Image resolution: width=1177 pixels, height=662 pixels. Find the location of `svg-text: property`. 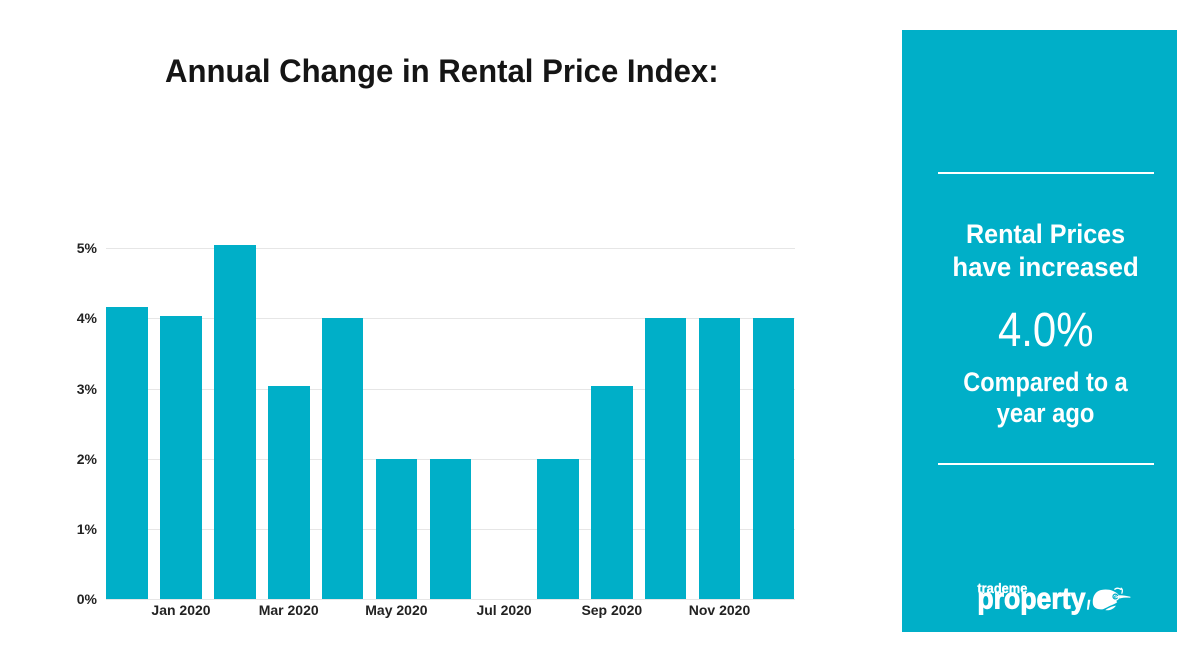

svg-text: property is located at coordinates (1031, 598).